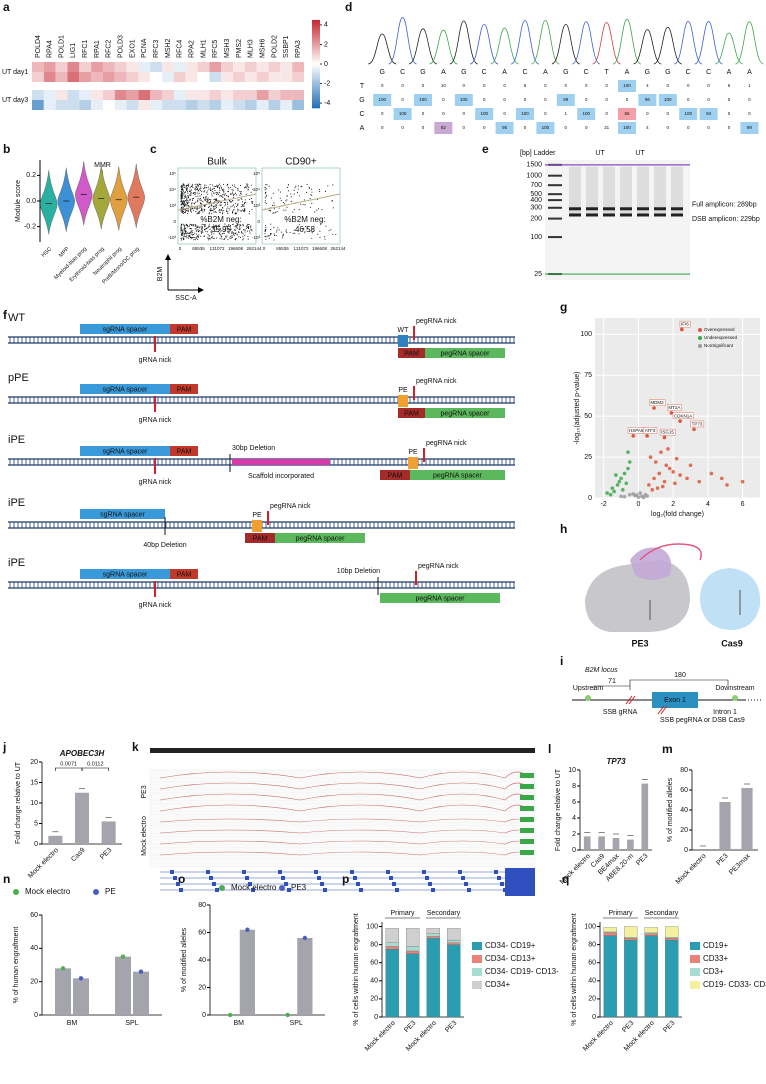 This screenshot has width=766, height=1084. Describe the element at coordinates (732, 643) in the screenshot. I see `protein-label: Cas9` at that location.